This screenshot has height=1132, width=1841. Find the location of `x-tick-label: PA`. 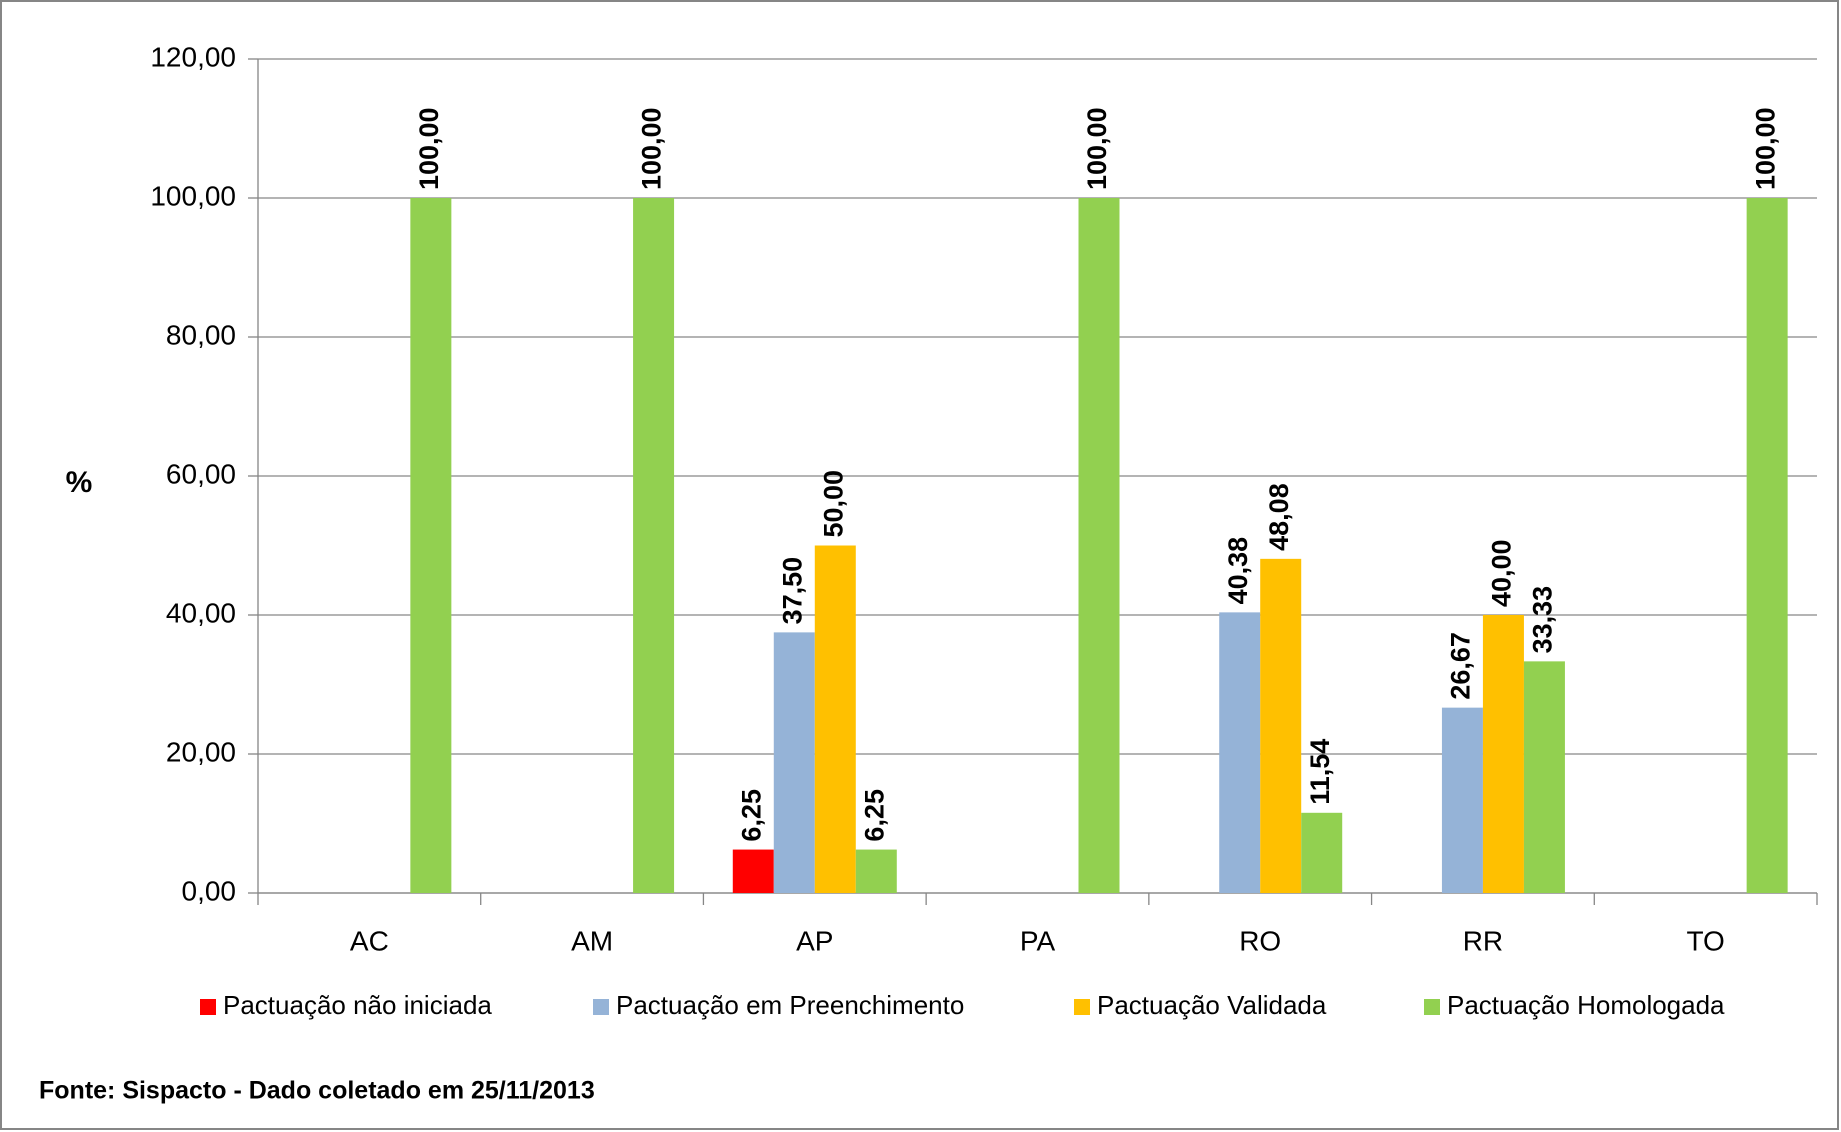

x-tick-label: PA is located at coordinates (1038, 940).